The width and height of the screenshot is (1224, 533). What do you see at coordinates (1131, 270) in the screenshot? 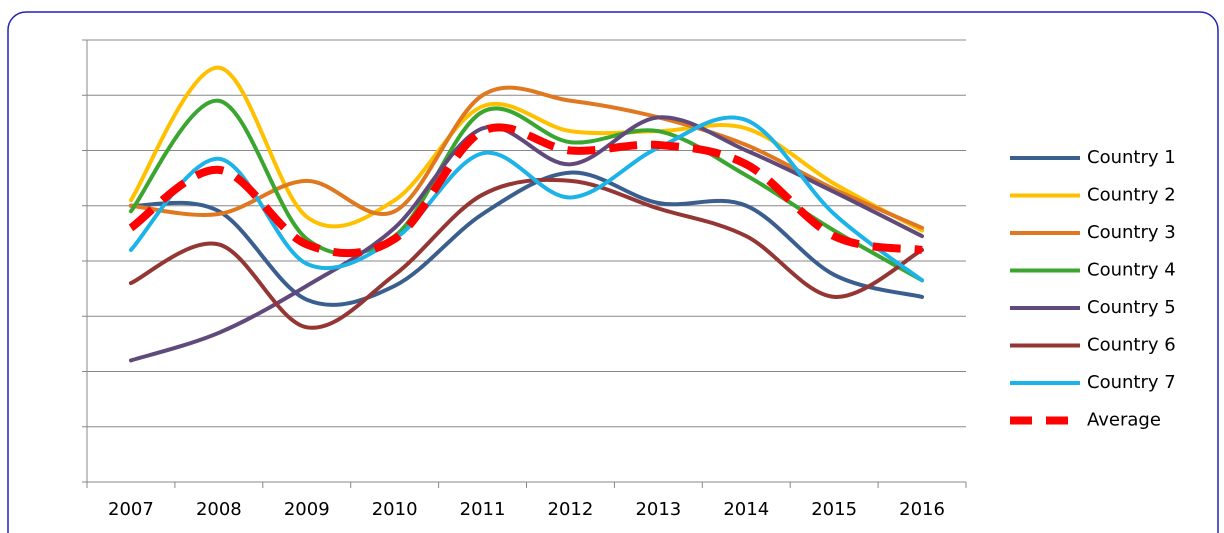
I see `legend-label: Country 4` at bounding box center [1131, 270].